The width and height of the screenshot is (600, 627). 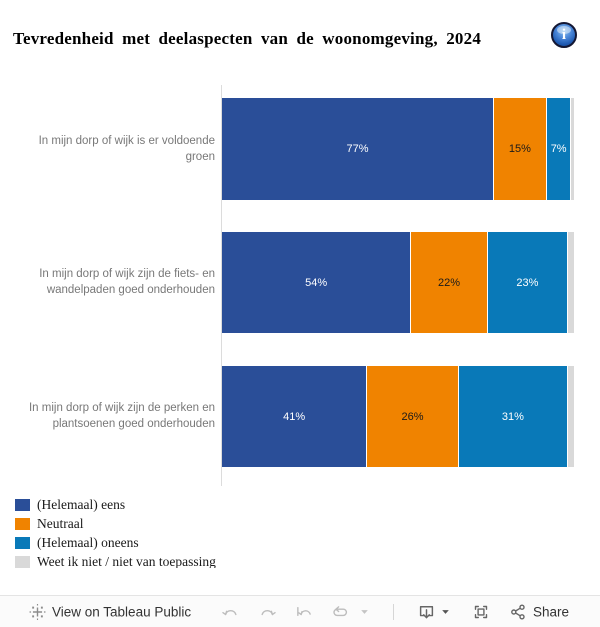 I want to click on bar-segment: 54%, so click(x=316, y=282).